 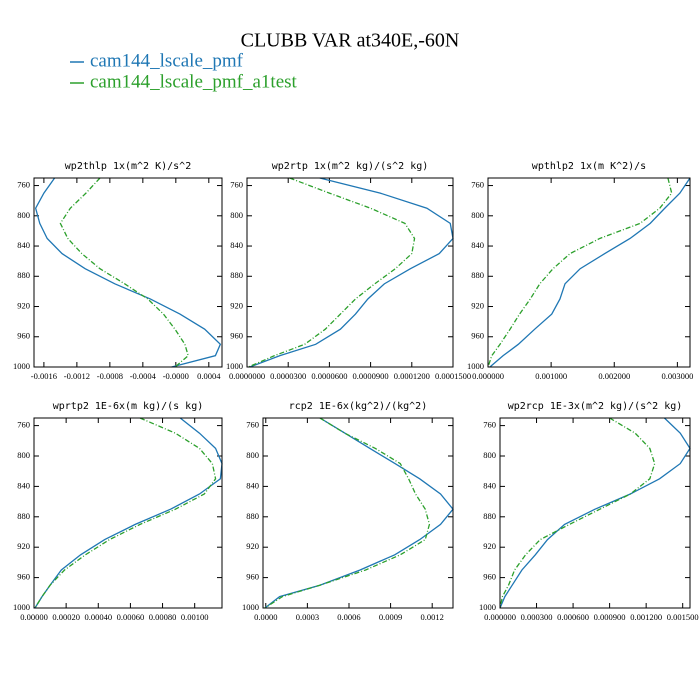 What do you see at coordinates (348, 617) in the screenshot?
I see `x-tick-label: 0.0006` at bounding box center [348, 617].